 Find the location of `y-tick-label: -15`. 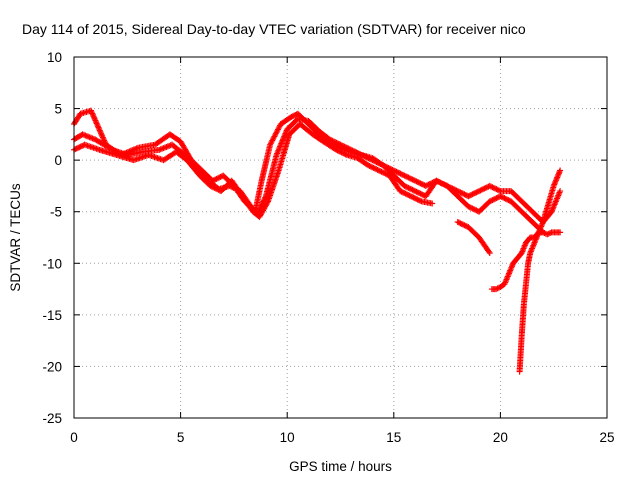

y-tick-label: -15 is located at coordinates (52, 315).